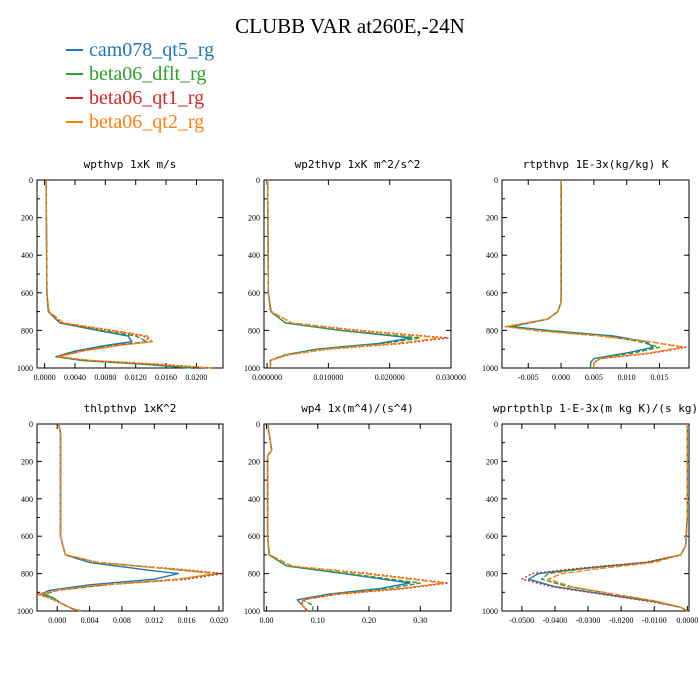 This screenshot has height=700, width=700. I want to click on legend-item: beta06_dflt_rg, so click(140, 74).